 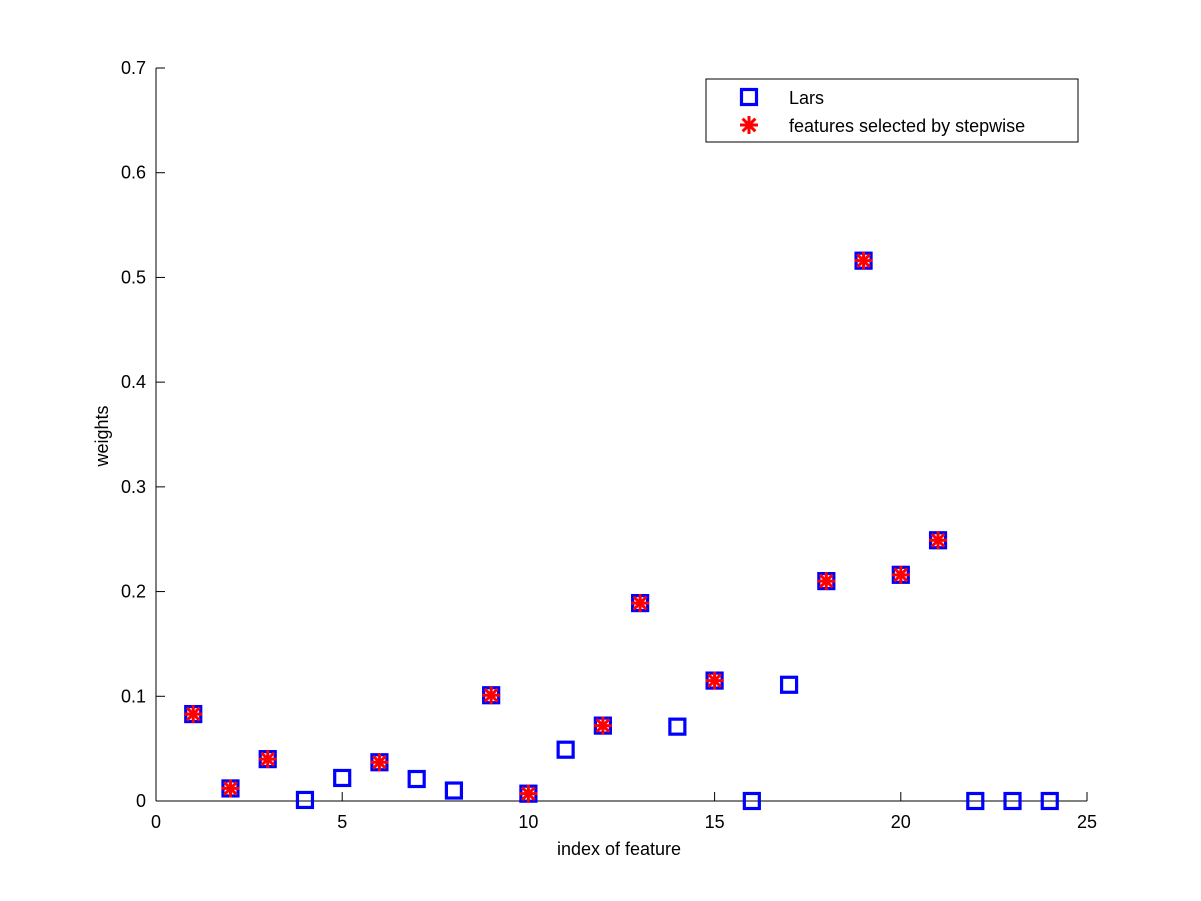 I want to click on legend-label: Lars, so click(x=806, y=98).